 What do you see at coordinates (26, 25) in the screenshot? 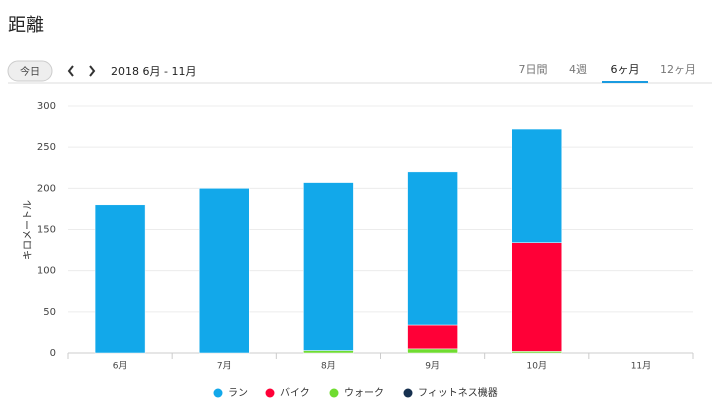
I see `page-title: 距離` at bounding box center [26, 25].